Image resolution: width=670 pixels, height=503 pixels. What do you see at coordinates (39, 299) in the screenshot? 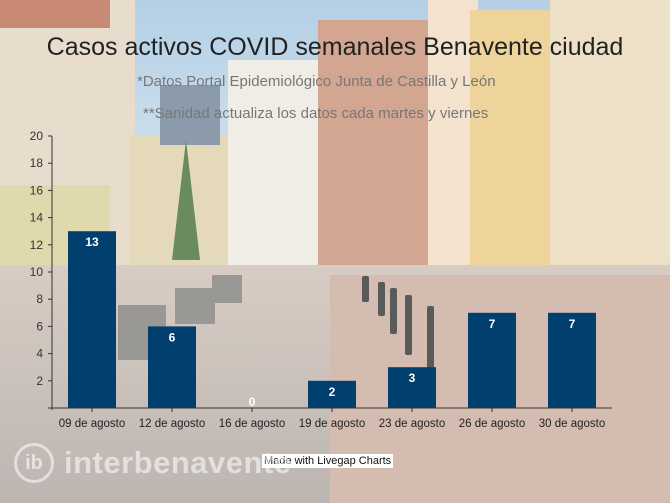
I see `y-tick-label: 8` at bounding box center [39, 299].